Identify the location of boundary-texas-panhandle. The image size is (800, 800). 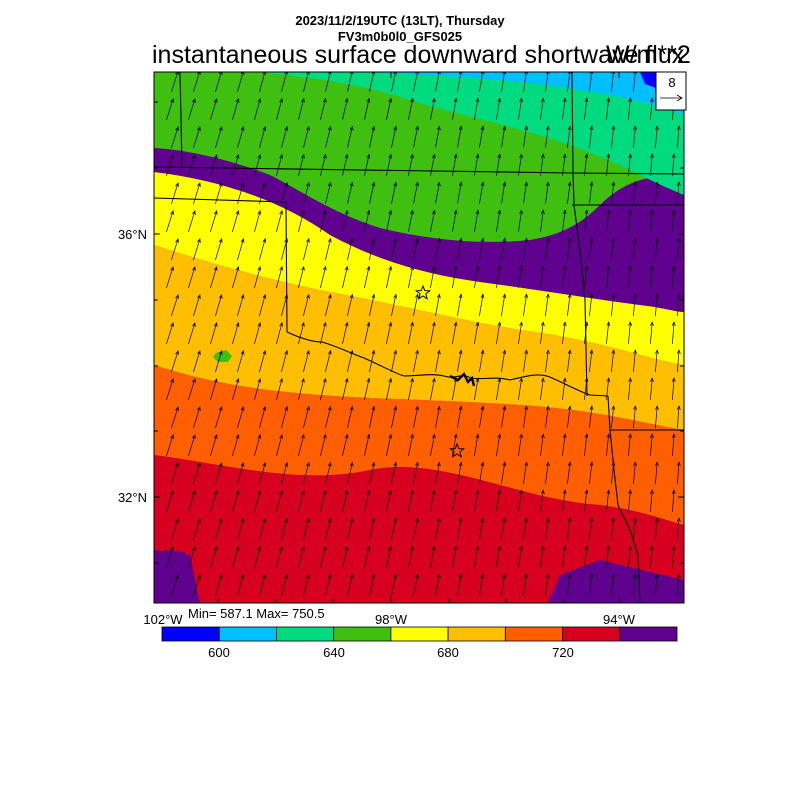
(220, 200).